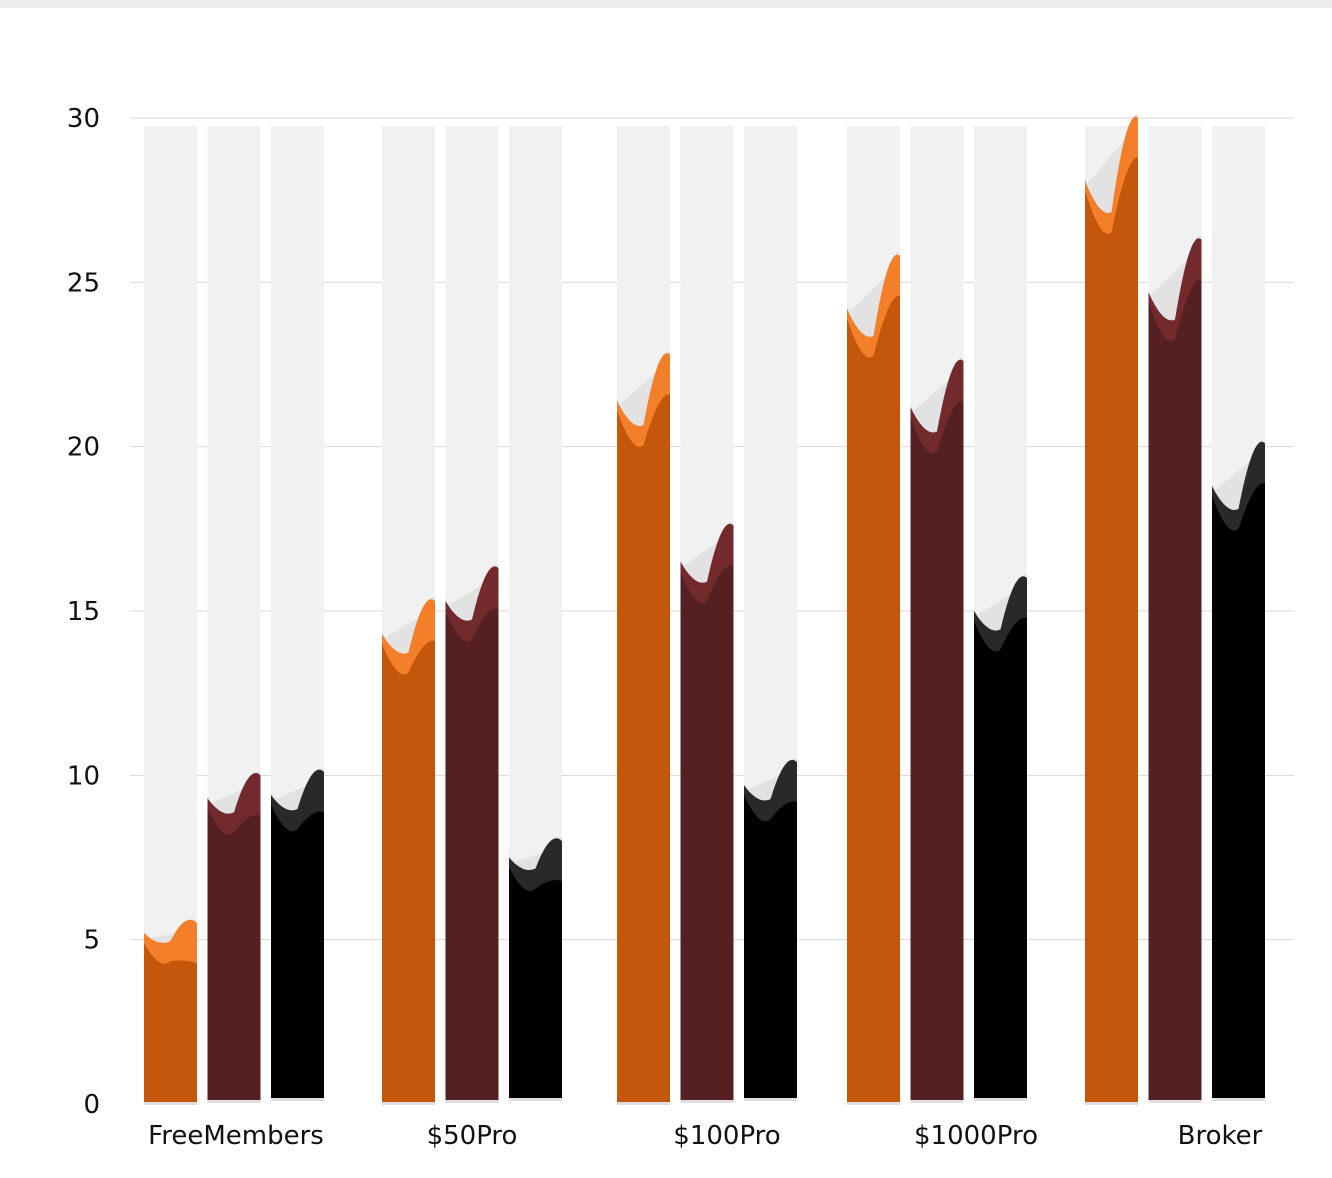  I want to click on y-tick-label: 15, so click(83, 612).